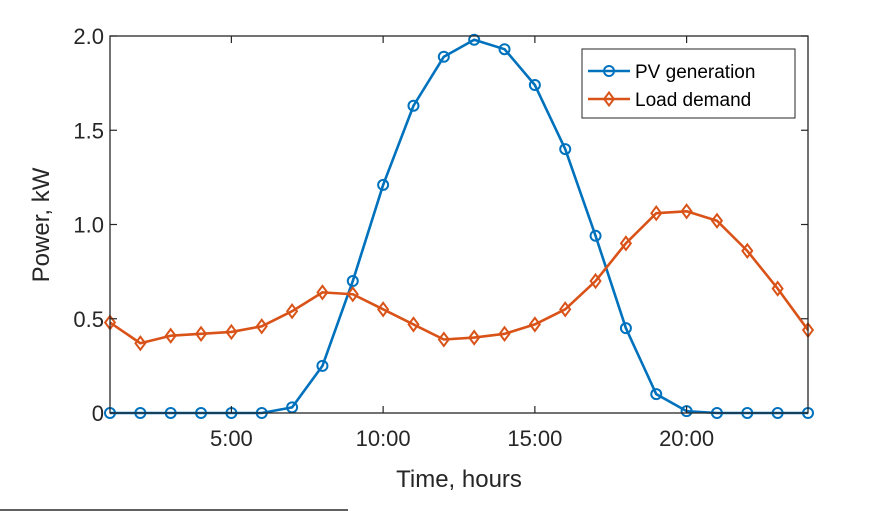  I want to click on x-tick-label: 20:00, so click(686, 438).